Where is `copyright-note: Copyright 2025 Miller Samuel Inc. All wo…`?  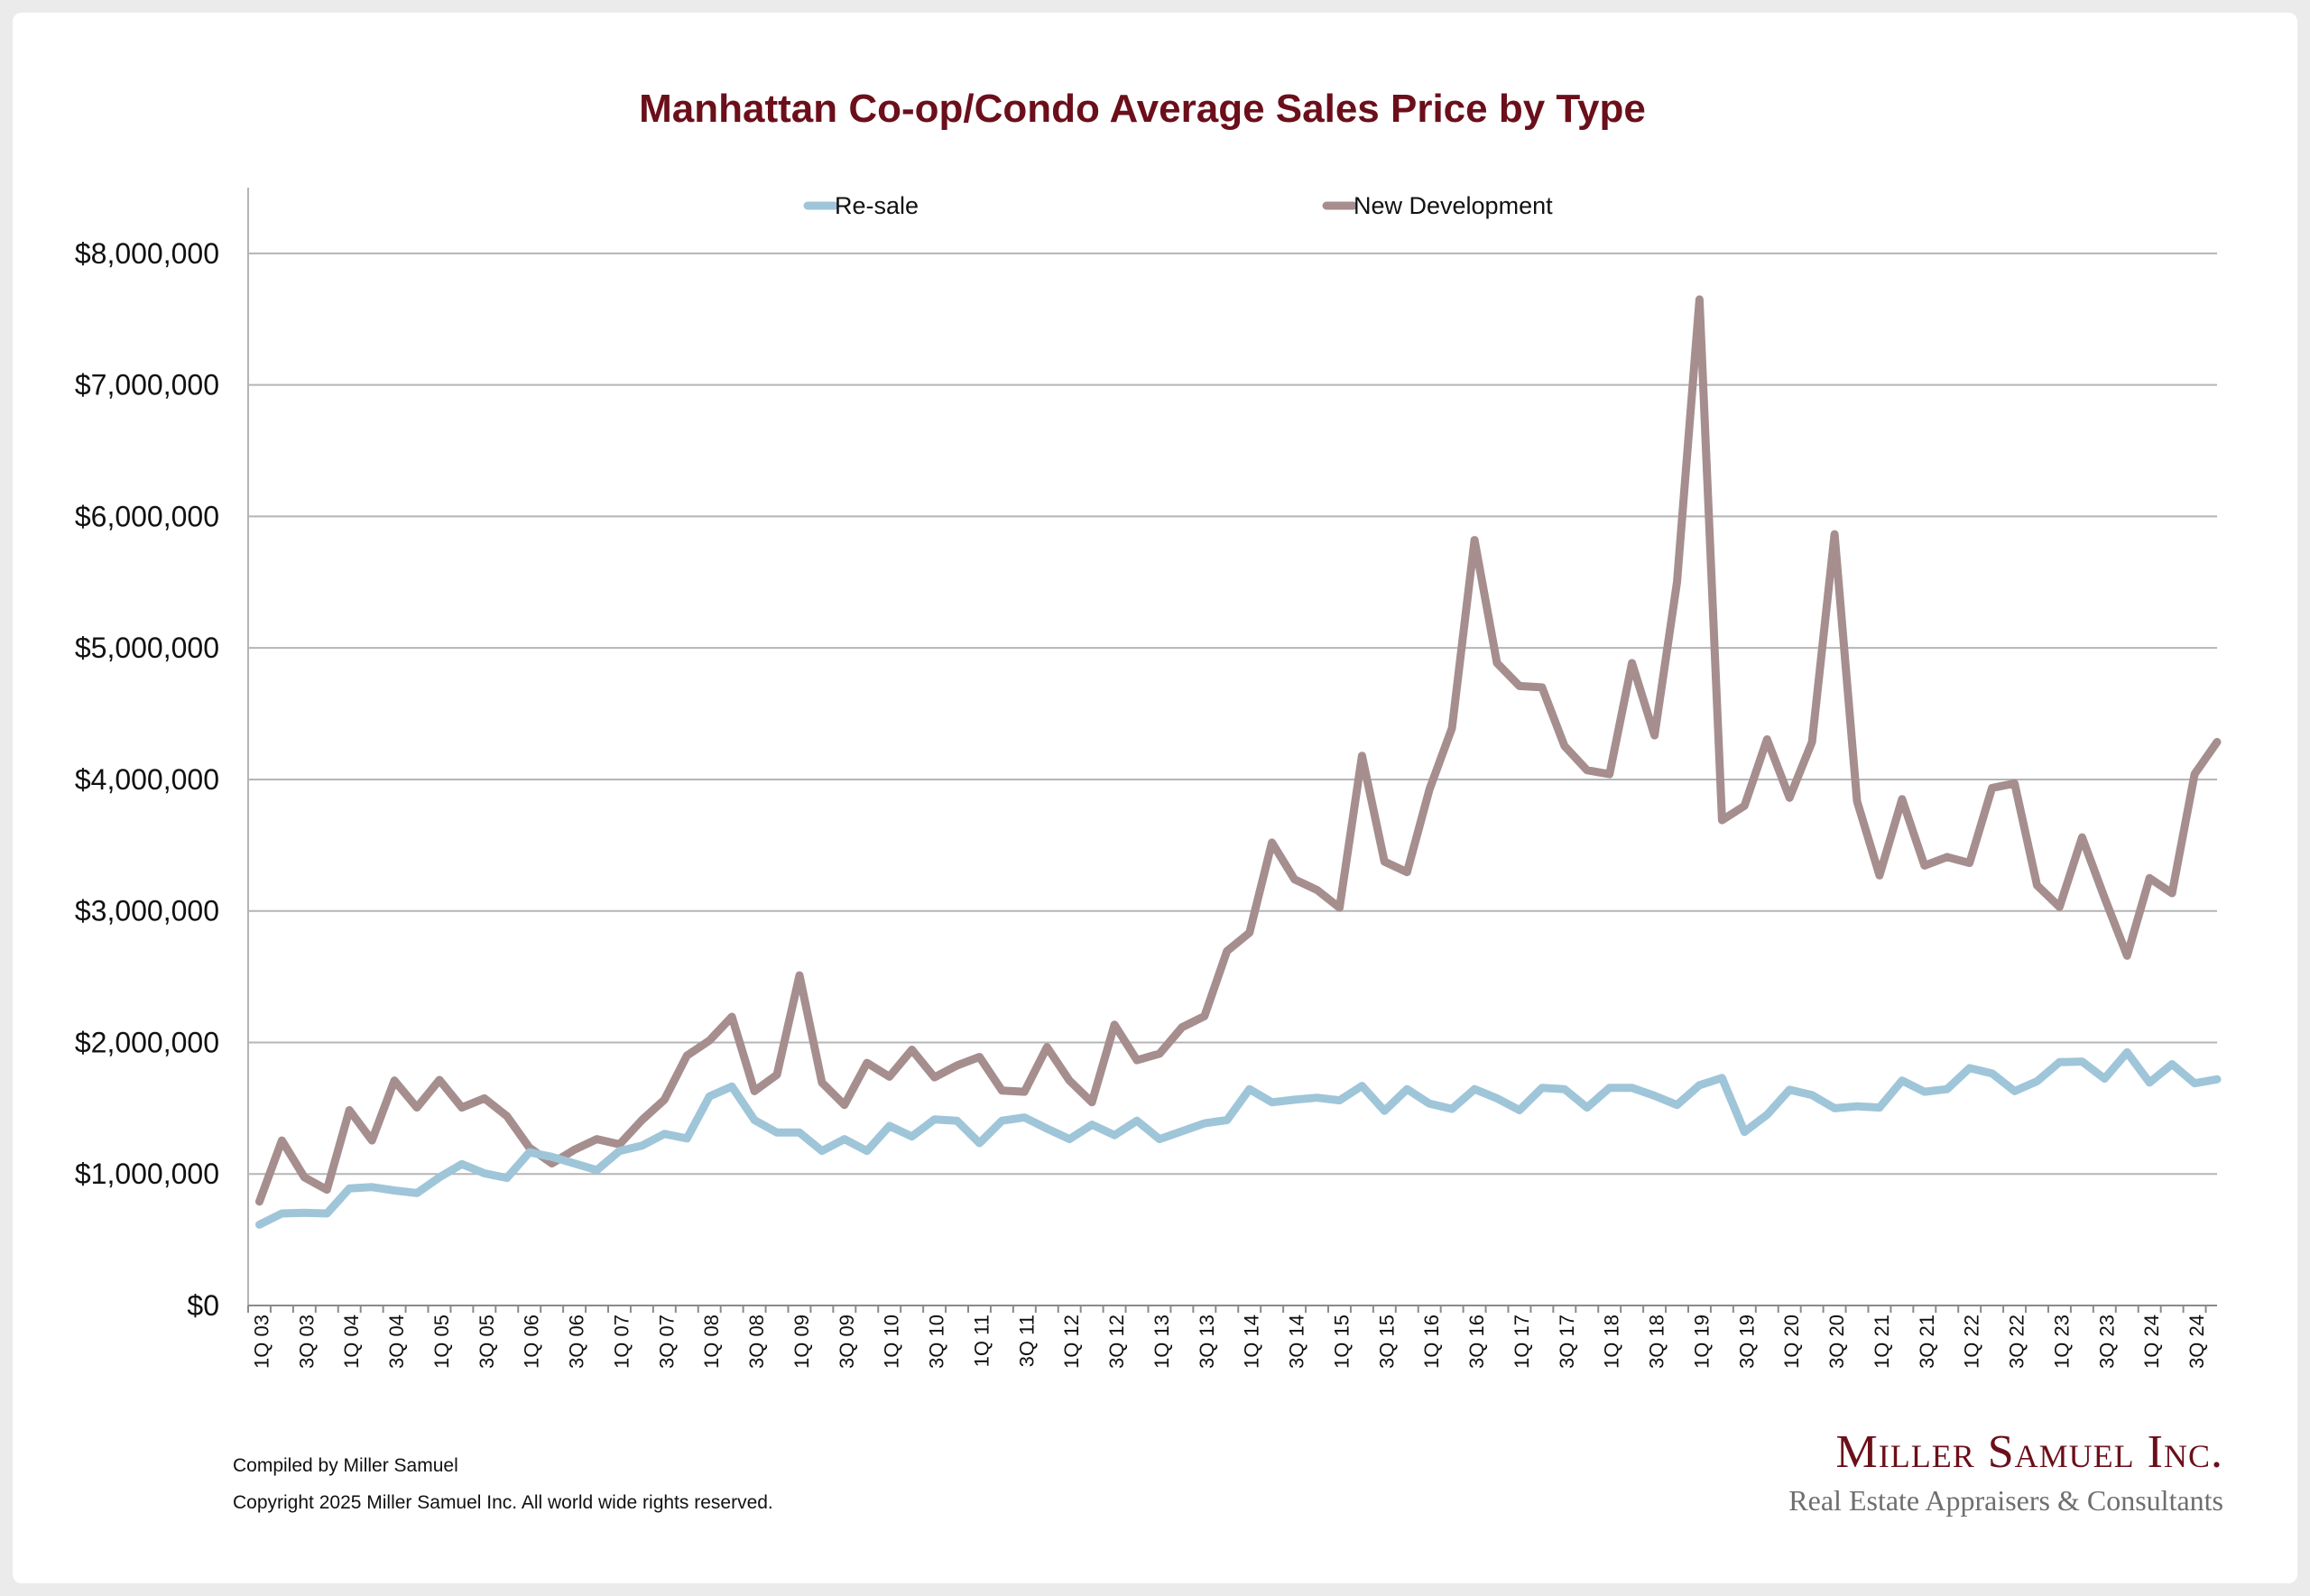 copyright-note: Copyright 2025 Miller Samuel Inc. All wo… is located at coordinates (503, 1502).